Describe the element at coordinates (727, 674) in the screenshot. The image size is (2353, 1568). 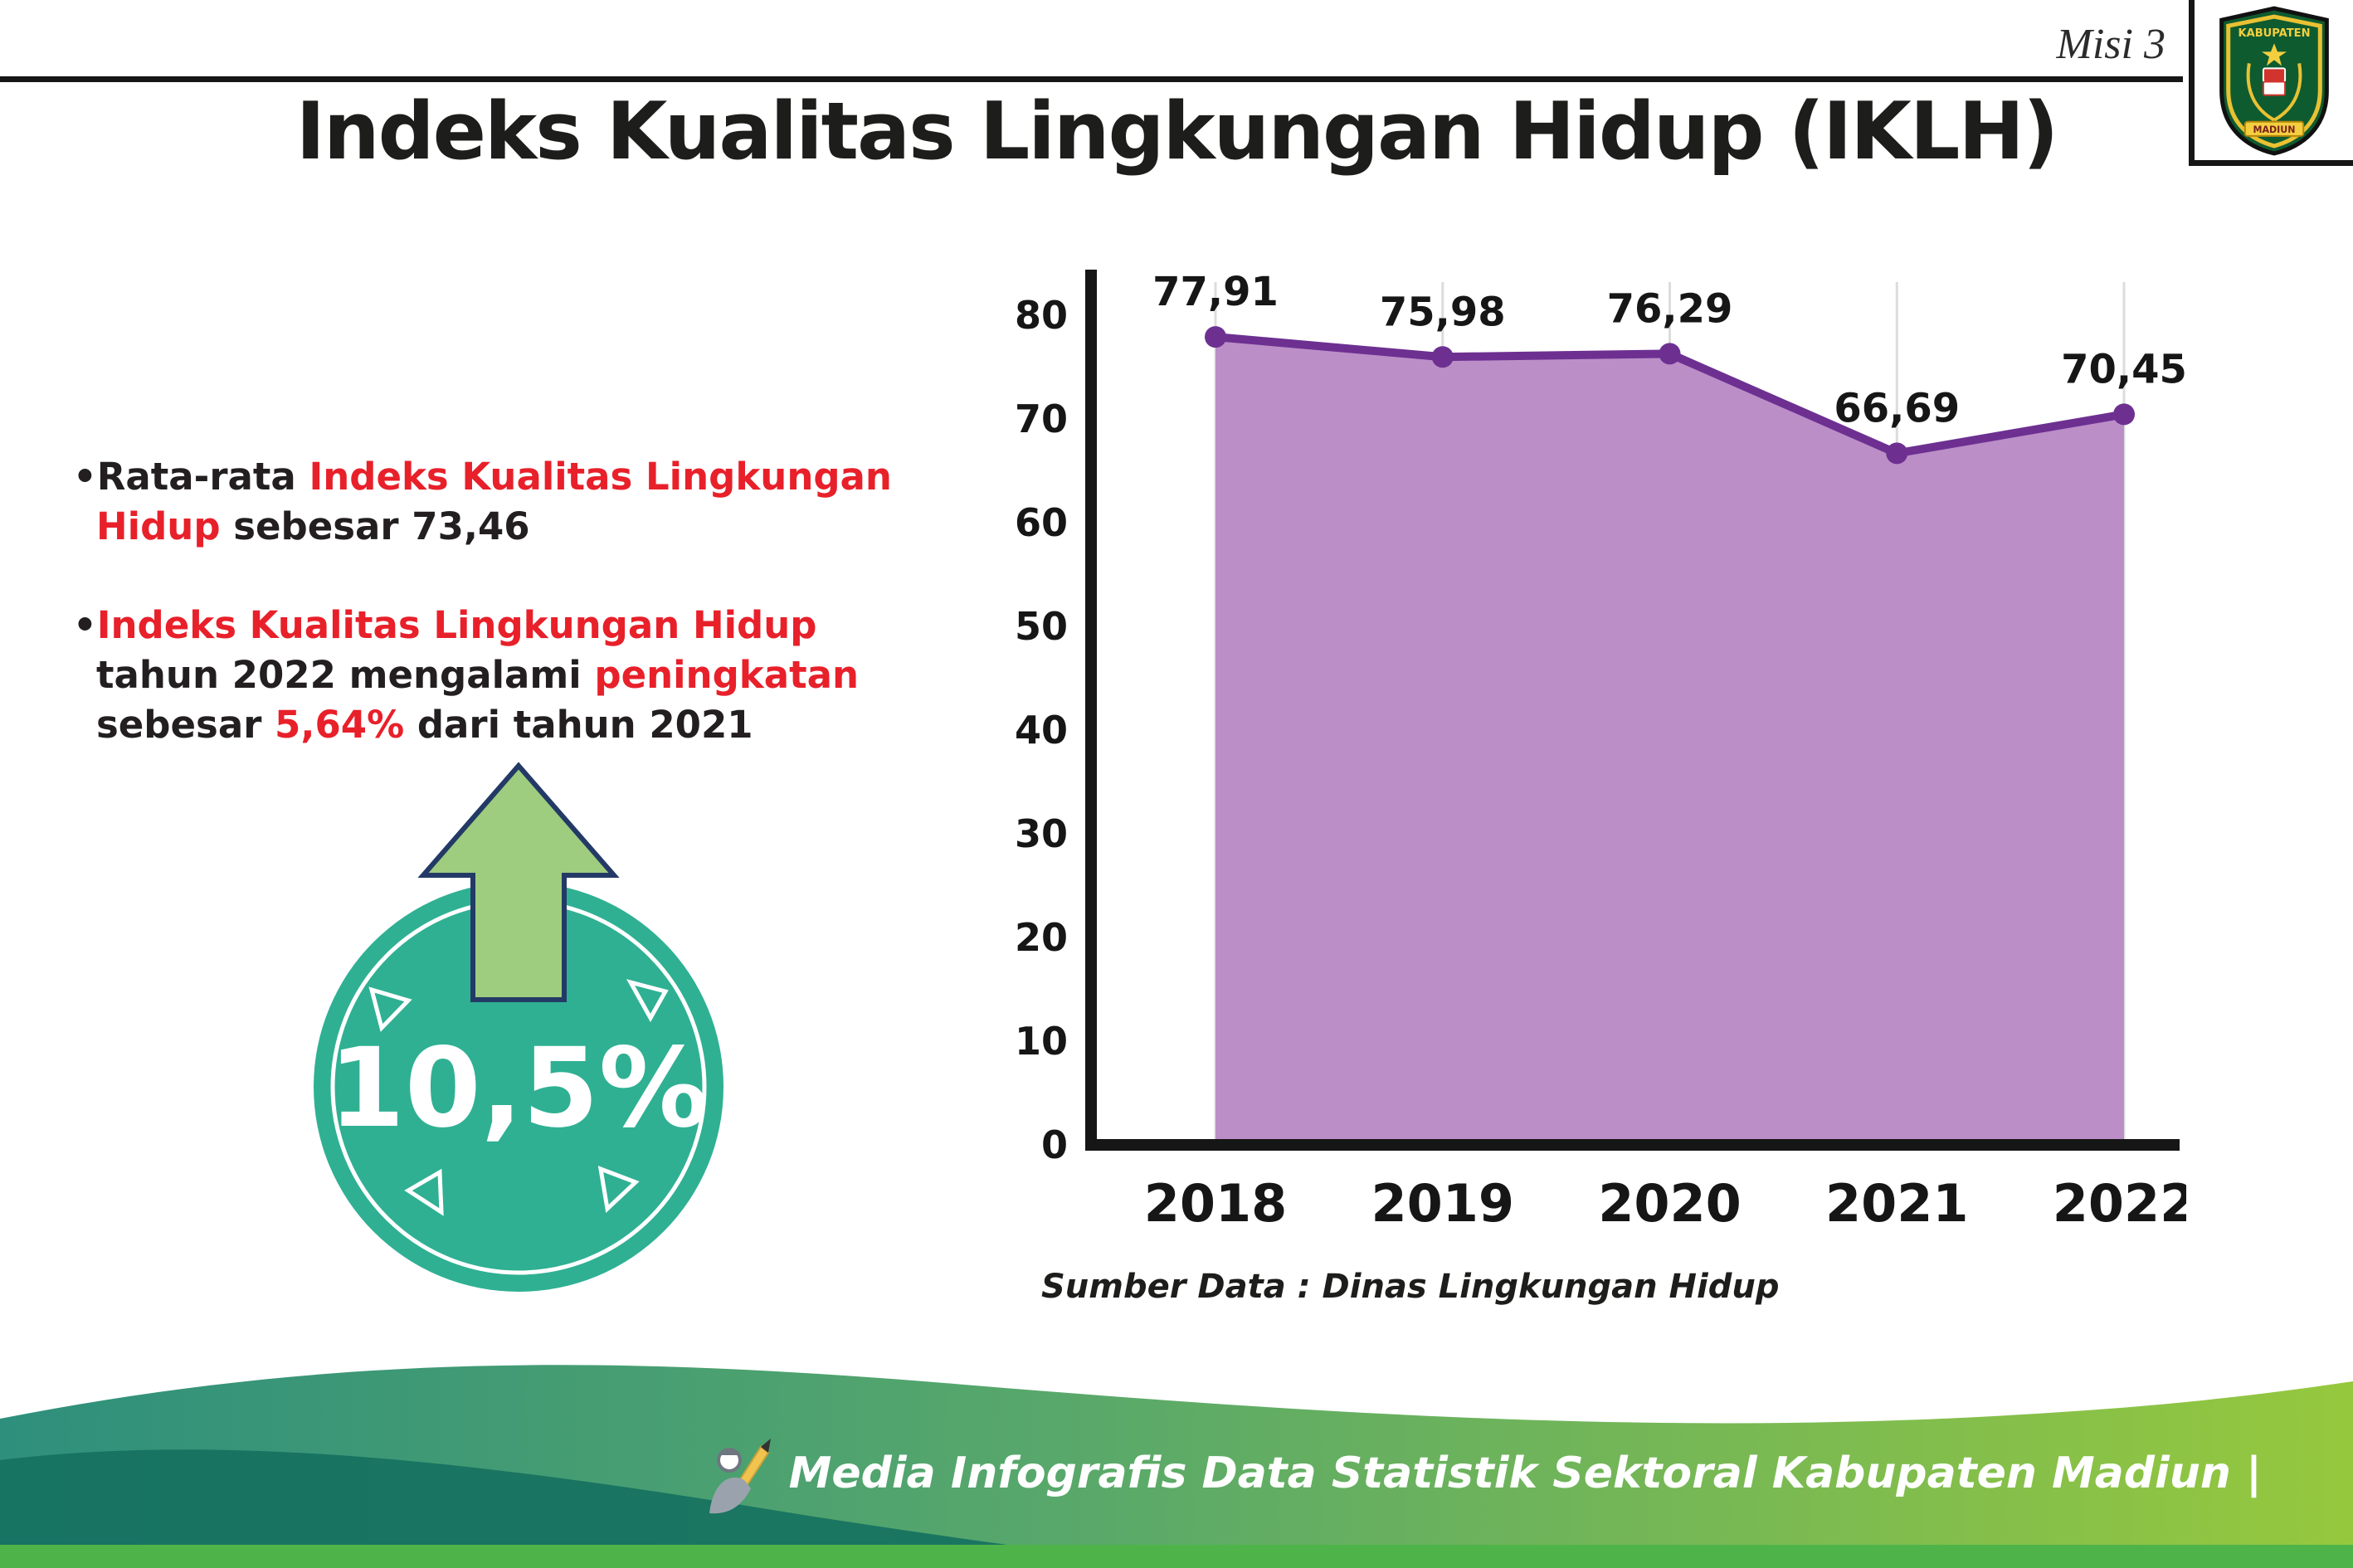
I see `bullet-text-highlight: peningkatan` at that location.